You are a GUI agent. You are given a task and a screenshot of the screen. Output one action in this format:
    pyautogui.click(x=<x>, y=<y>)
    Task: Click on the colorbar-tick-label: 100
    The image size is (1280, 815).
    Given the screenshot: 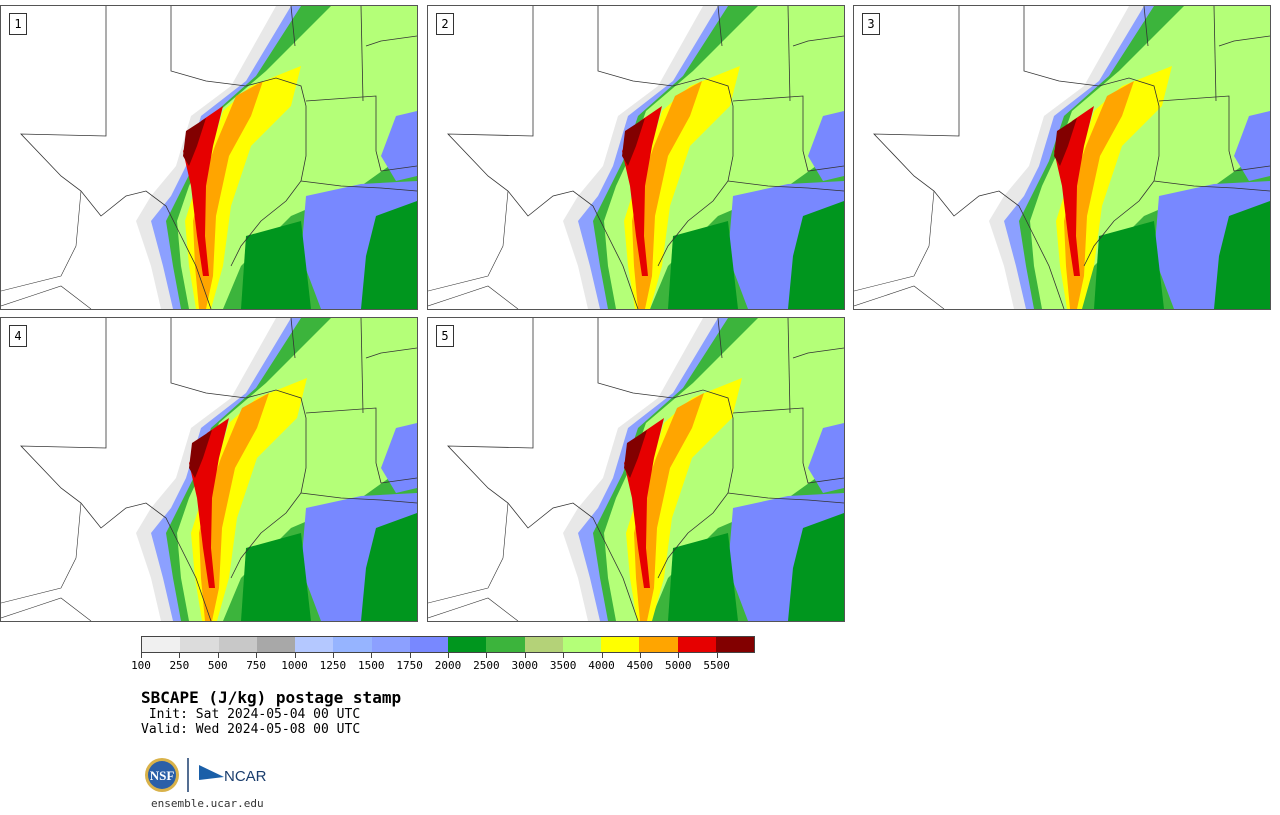 What is the action you would take?
    pyautogui.click(x=141, y=665)
    